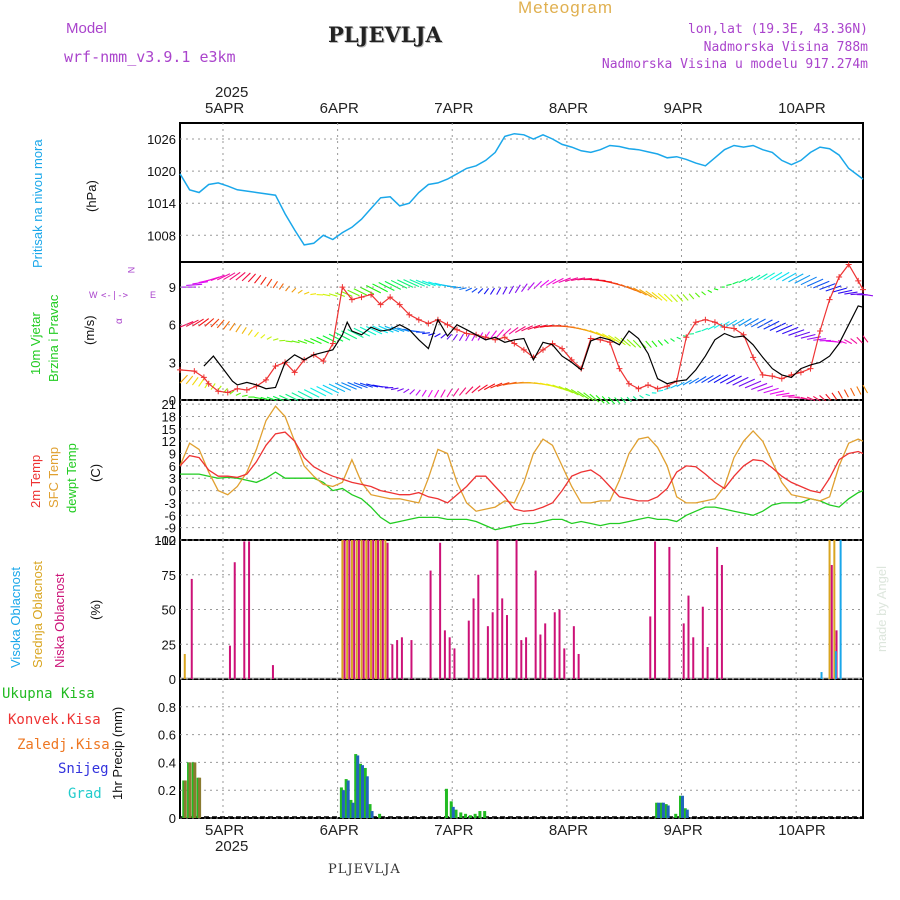 The image size is (900, 900). I want to click on panel-frame-wind, so click(521, 331).